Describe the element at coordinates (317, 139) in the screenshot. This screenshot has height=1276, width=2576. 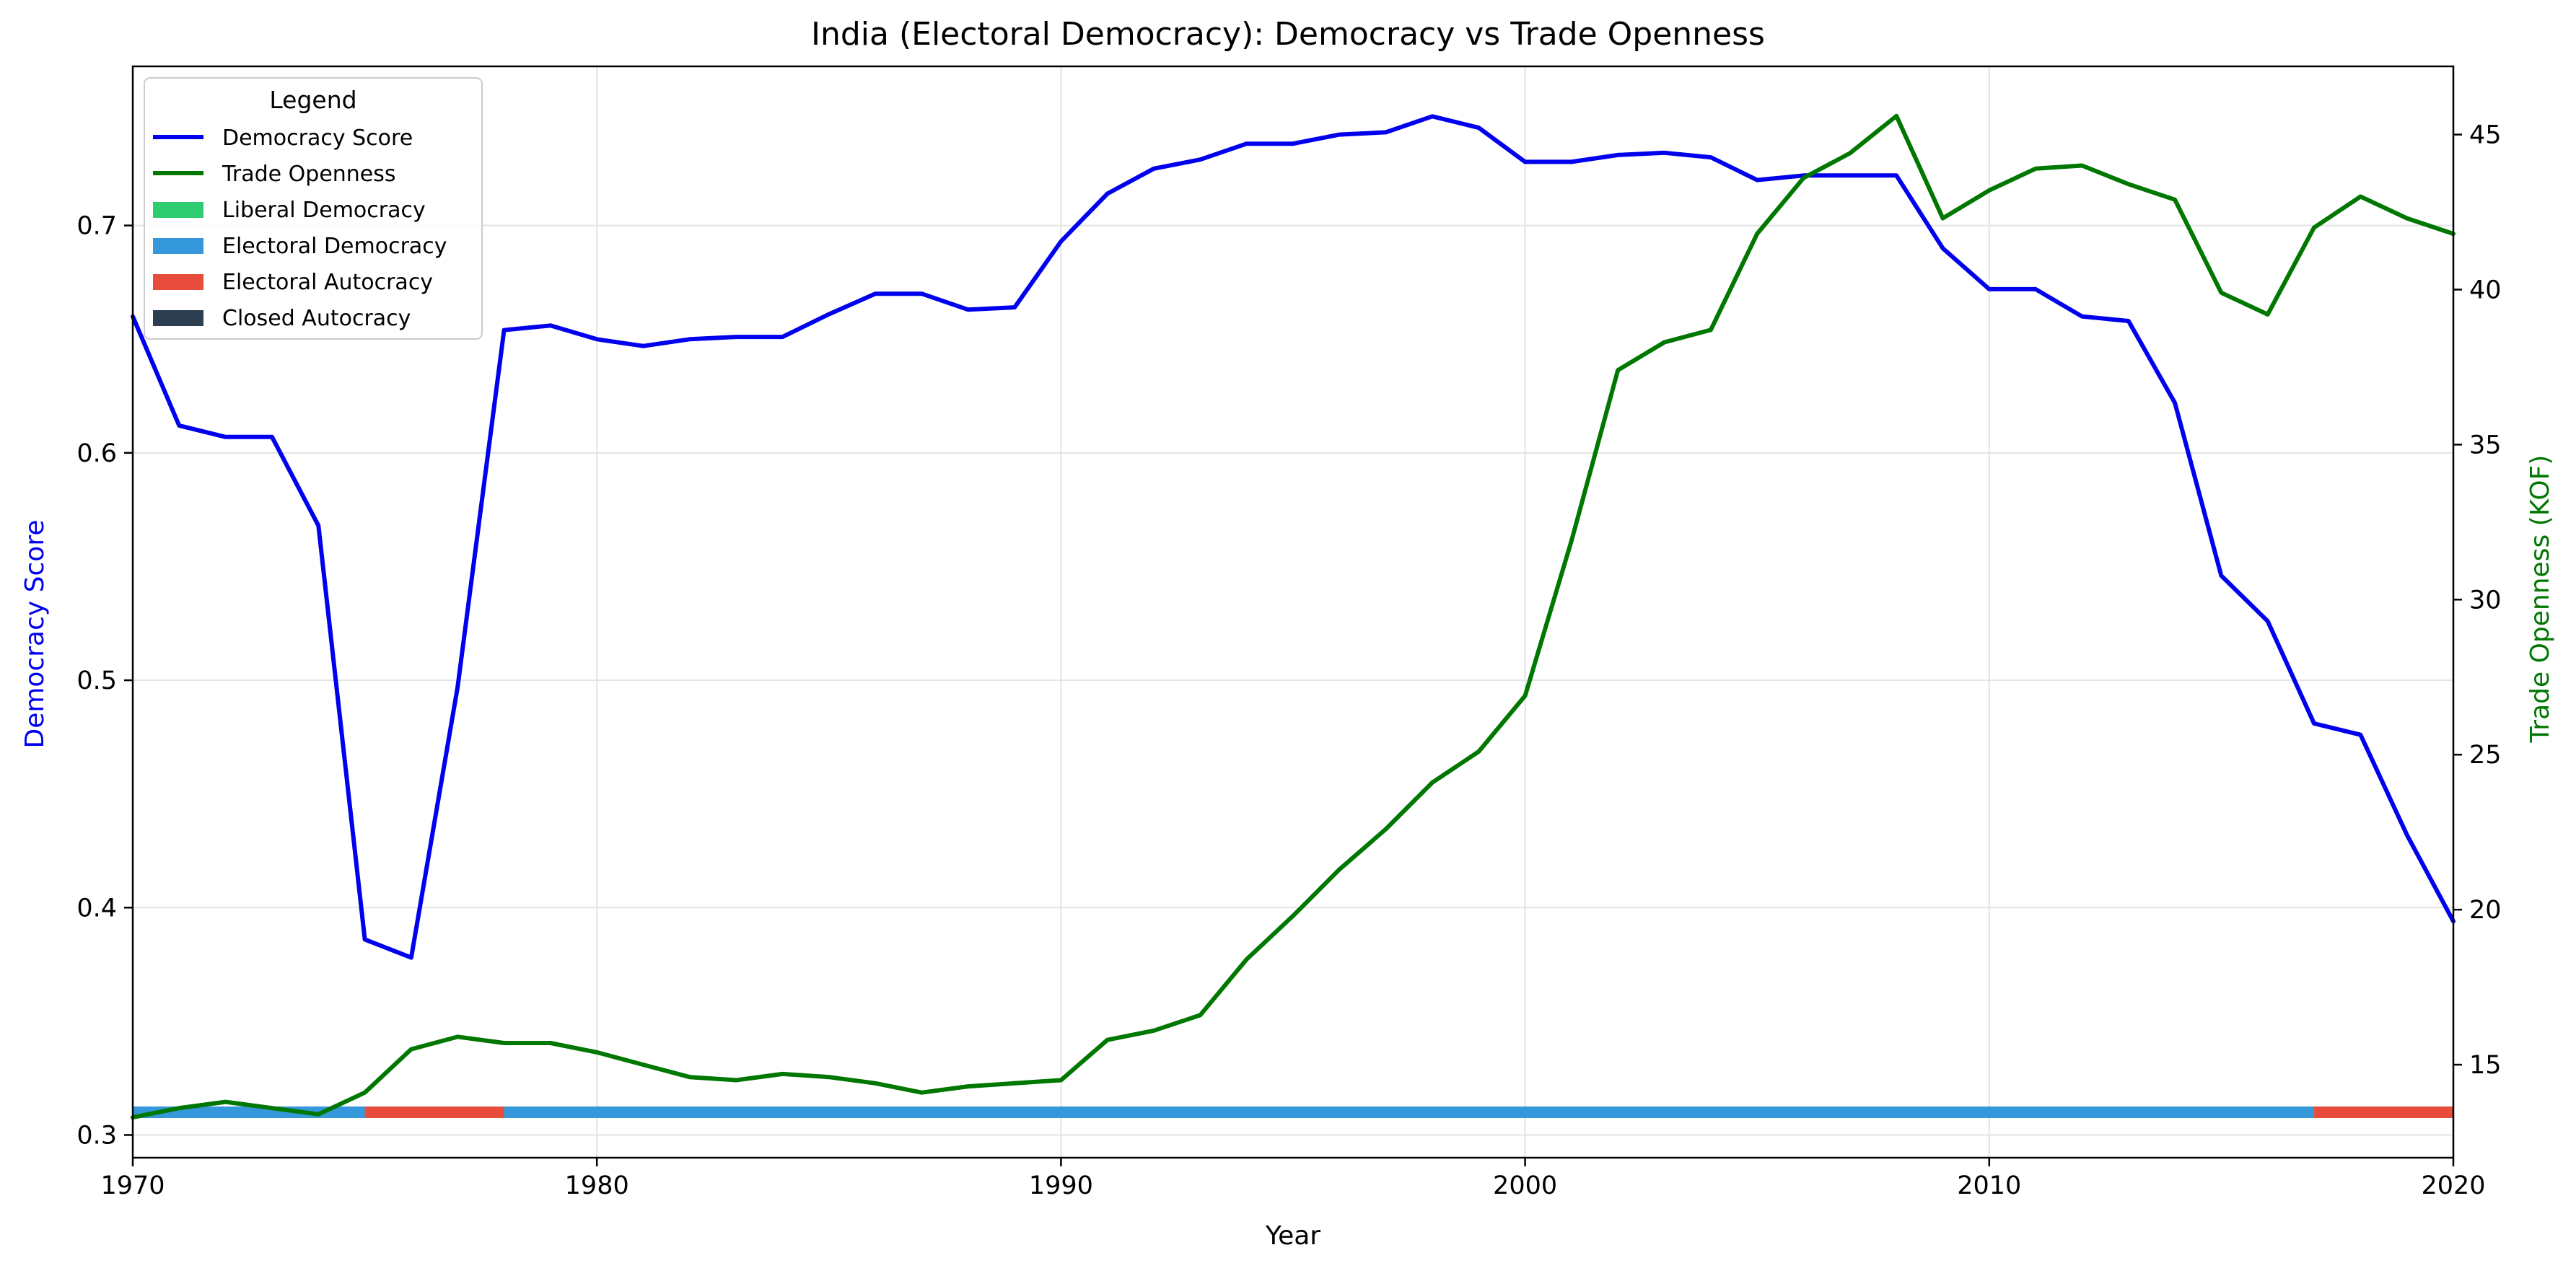
I see `legend-item-label: Democracy Score` at that location.